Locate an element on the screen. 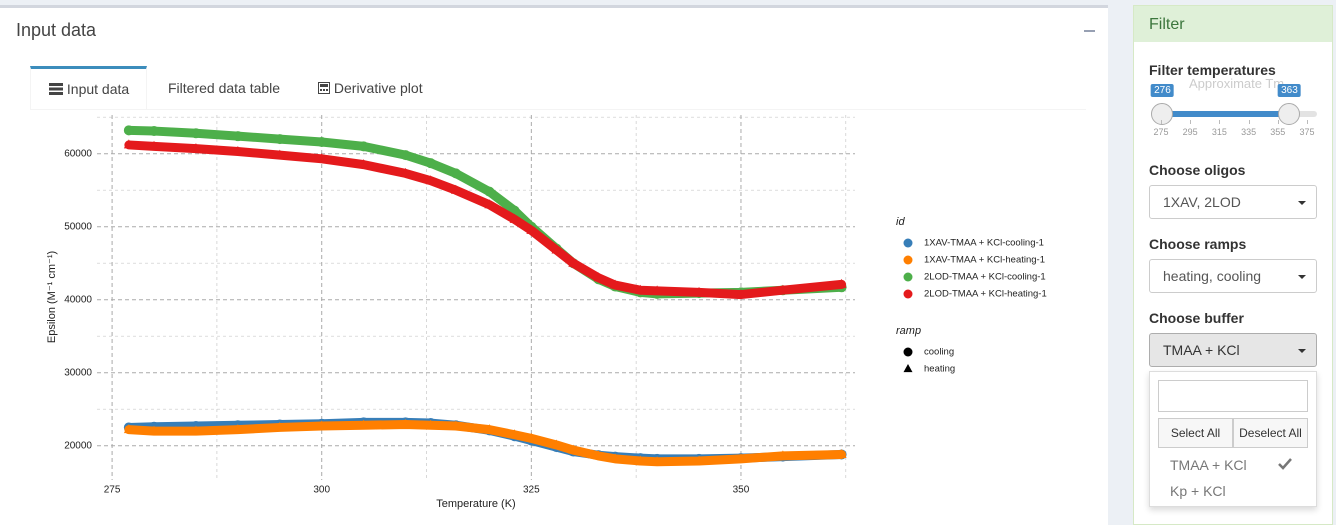 The image size is (1336, 525). y-tick-label: 60000 is located at coordinates (78, 153).